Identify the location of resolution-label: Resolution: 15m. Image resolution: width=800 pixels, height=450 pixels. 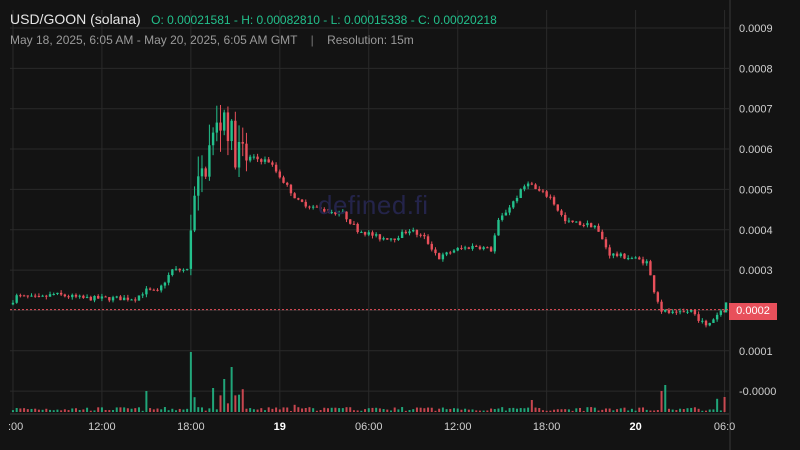
(370, 40).